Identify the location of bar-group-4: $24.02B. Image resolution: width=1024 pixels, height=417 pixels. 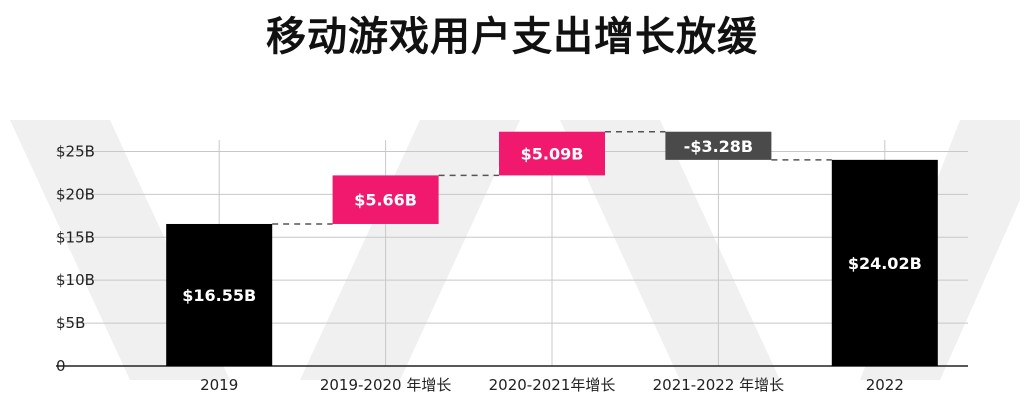
(884, 262).